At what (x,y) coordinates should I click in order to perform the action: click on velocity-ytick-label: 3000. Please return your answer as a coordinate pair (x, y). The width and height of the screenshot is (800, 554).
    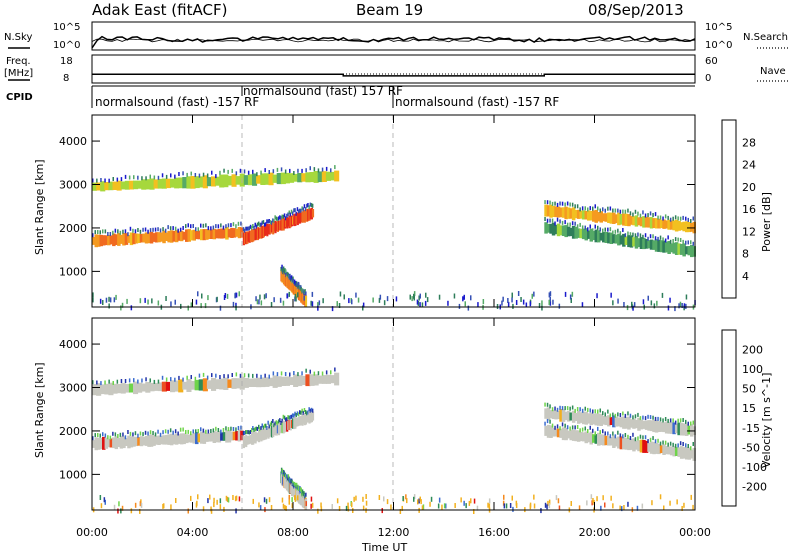
    Looking at the image, I should click on (73, 388).